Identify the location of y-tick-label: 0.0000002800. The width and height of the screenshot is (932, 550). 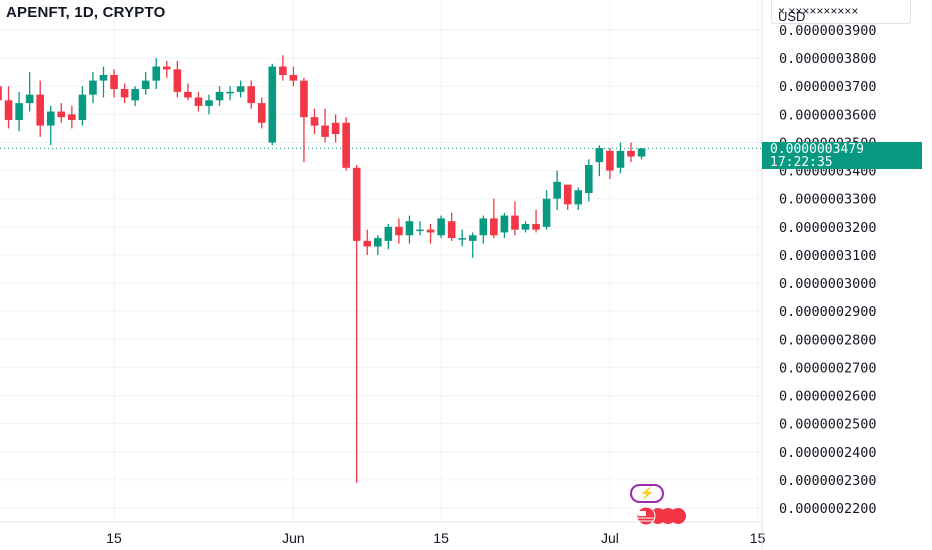
(828, 340).